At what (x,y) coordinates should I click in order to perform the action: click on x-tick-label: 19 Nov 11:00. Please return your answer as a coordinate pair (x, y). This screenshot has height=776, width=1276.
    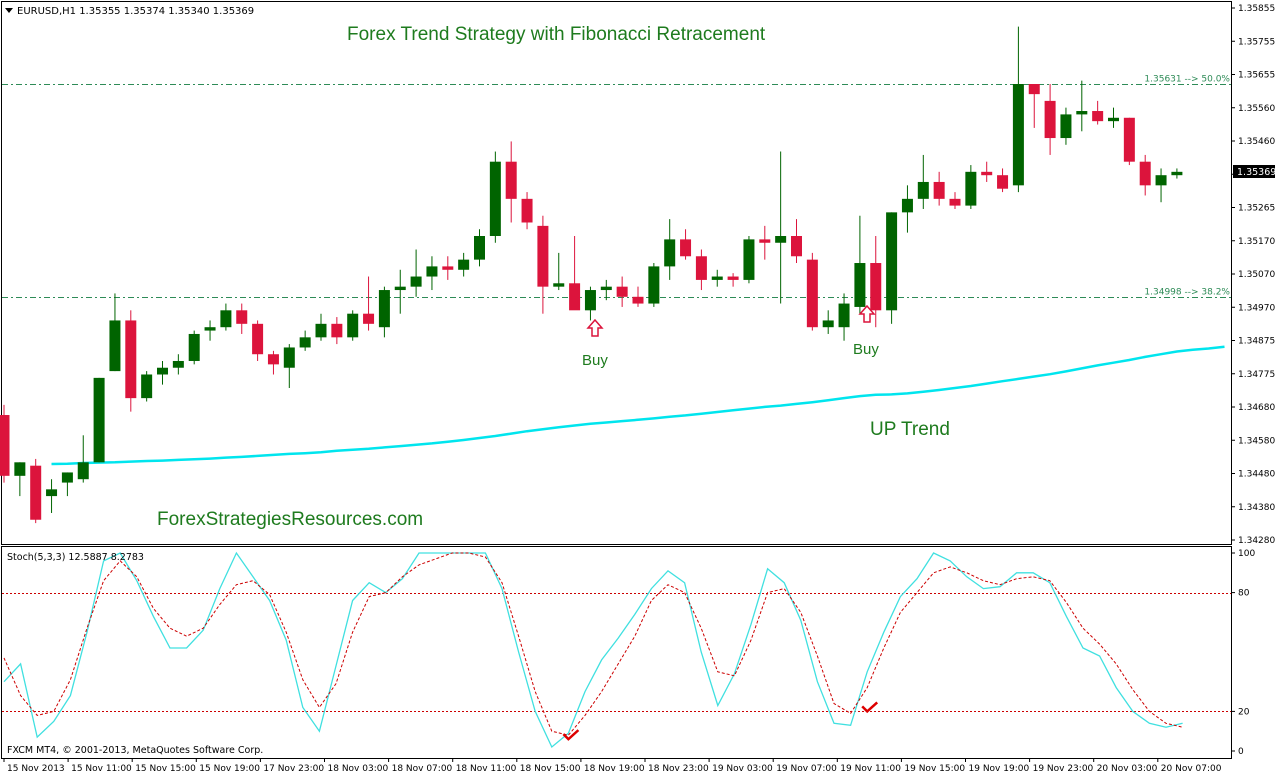
    Looking at the image, I should click on (870, 769).